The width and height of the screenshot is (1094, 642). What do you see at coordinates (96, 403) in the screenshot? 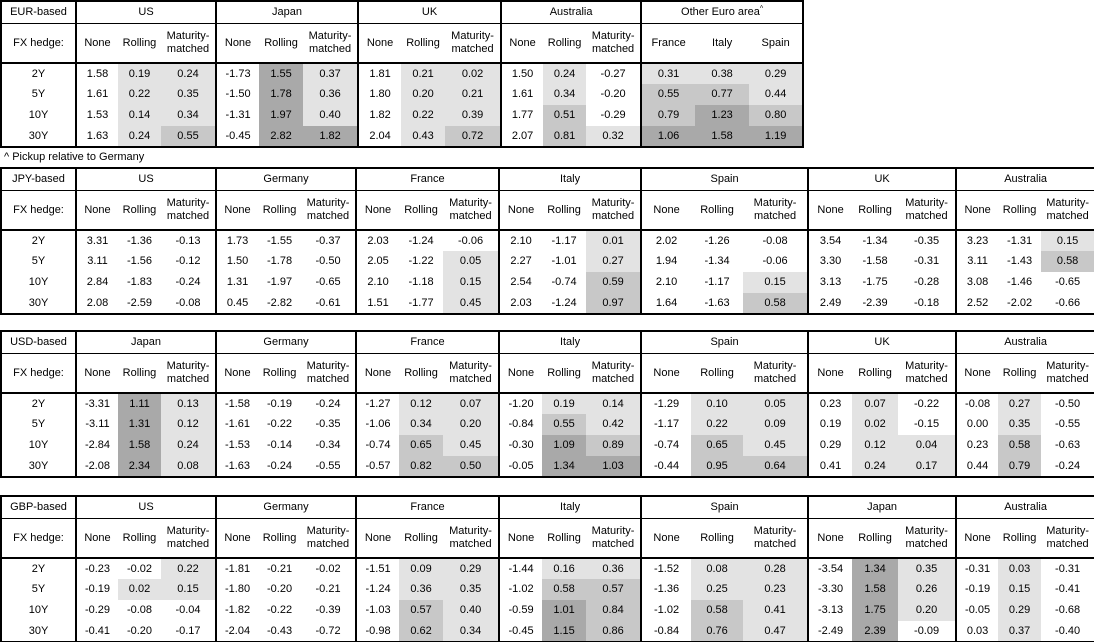
I see `value-cell: -3.31` at bounding box center [96, 403].